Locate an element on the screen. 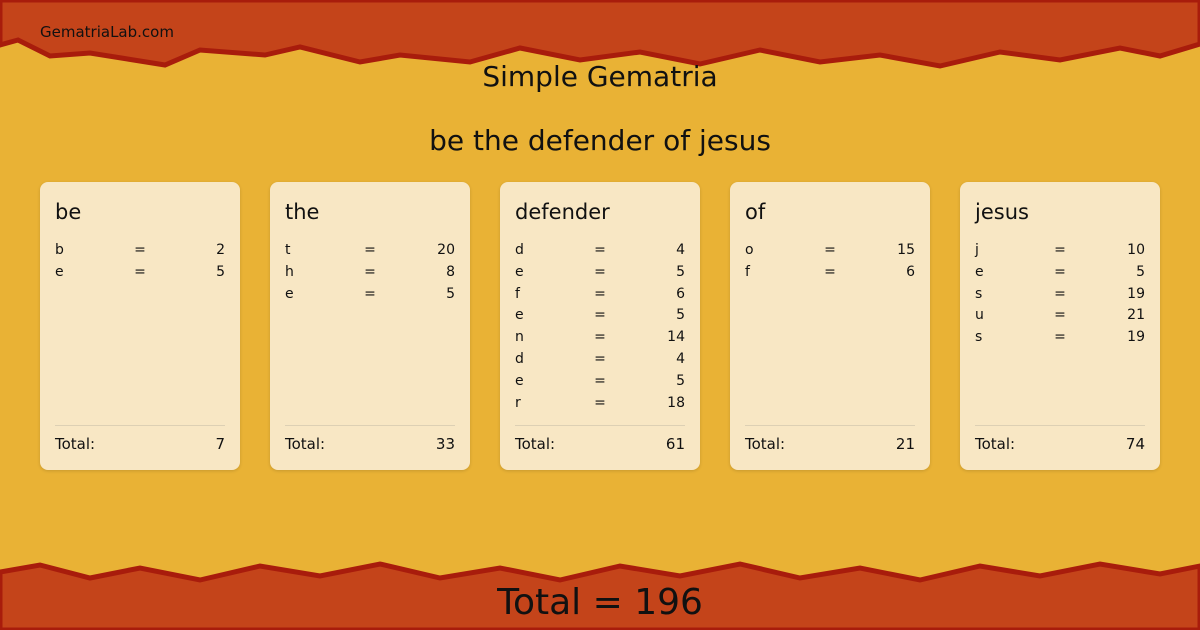  card-word: defender is located at coordinates (562, 212).